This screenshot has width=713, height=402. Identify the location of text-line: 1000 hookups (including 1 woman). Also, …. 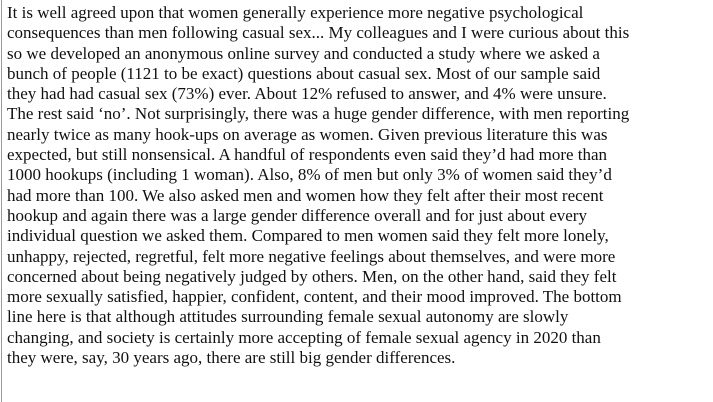
(309, 175).